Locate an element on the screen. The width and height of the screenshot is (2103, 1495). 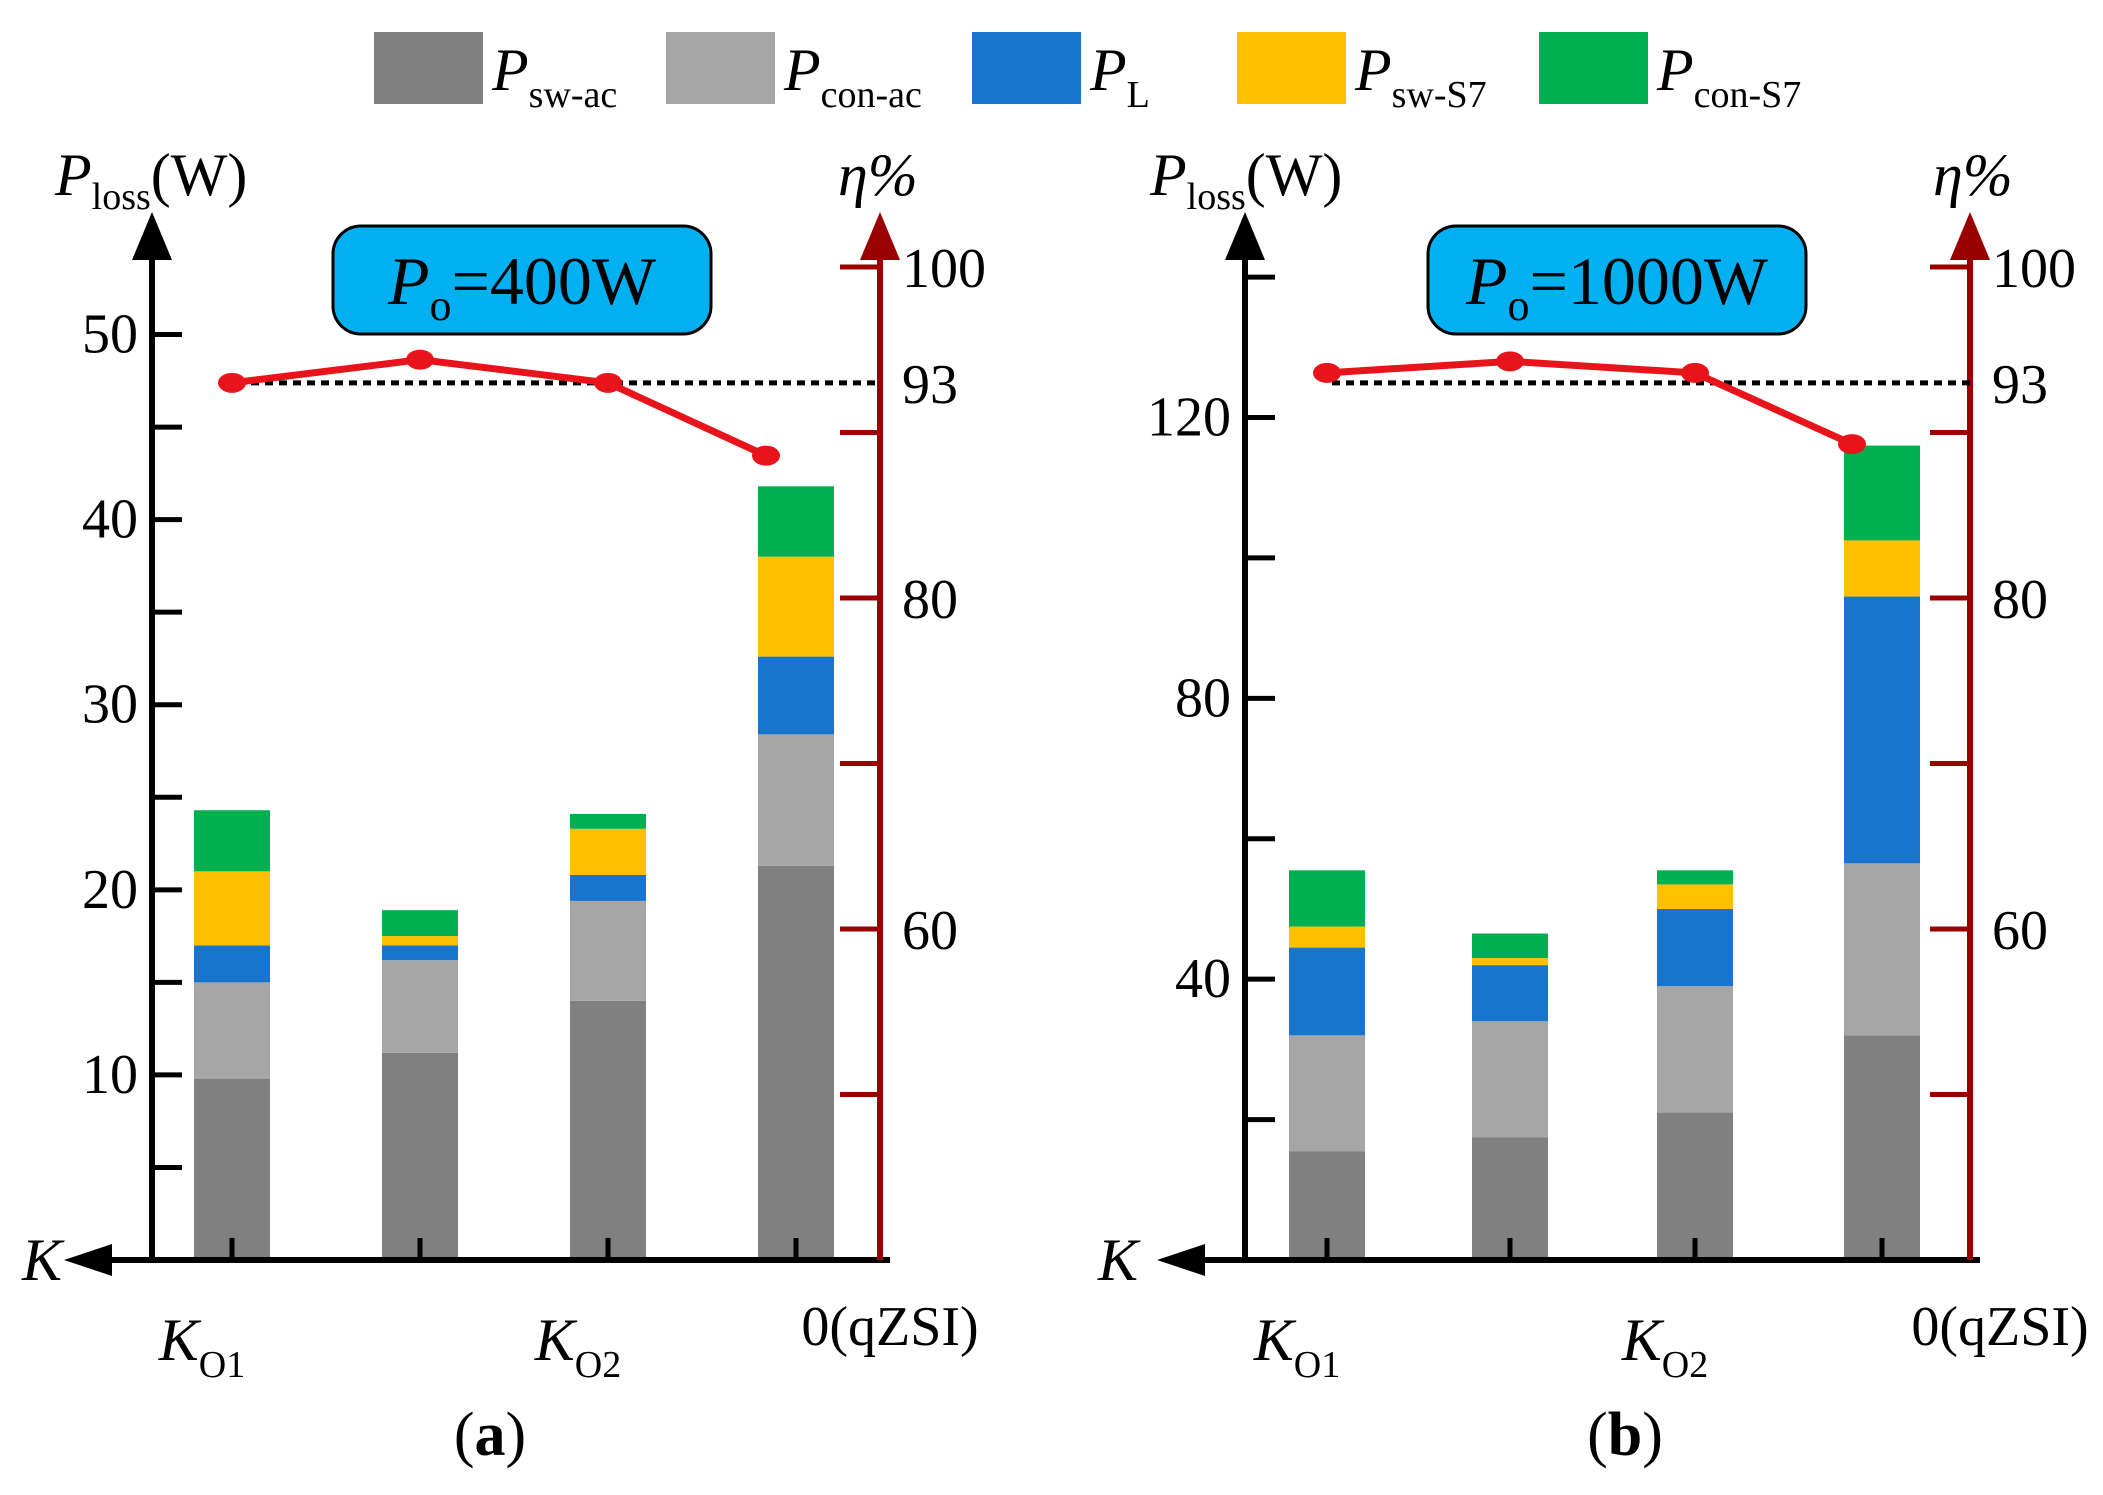
legend-label-sw-S7: Psw-S7 is located at coordinates (1420, 76).